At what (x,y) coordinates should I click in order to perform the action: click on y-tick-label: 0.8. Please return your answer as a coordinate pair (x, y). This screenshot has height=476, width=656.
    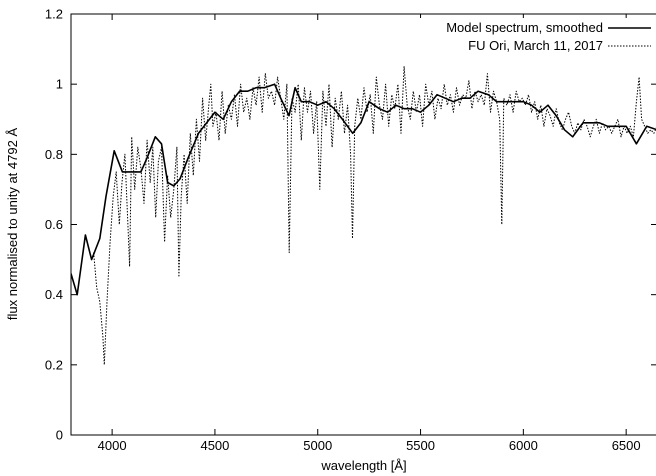
    Looking at the image, I should click on (54, 154).